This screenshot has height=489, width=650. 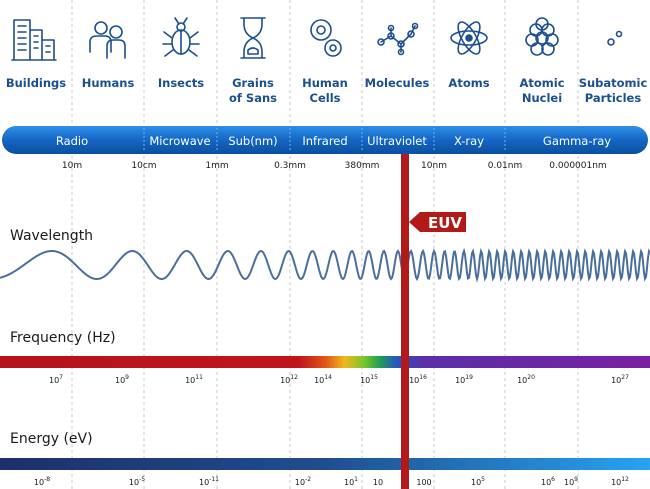 What do you see at coordinates (468, 83) in the screenshot?
I see `category-label-atom: Atoms` at bounding box center [468, 83].